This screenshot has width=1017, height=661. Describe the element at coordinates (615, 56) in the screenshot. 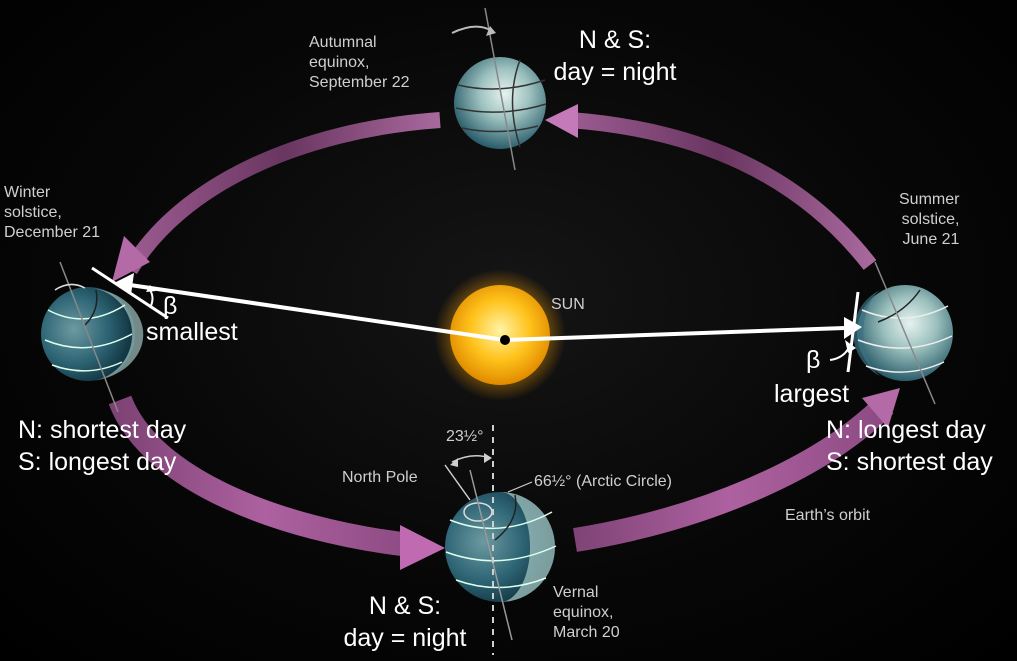

I see `autumn-state-annotation: N & S: day = night` at that location.